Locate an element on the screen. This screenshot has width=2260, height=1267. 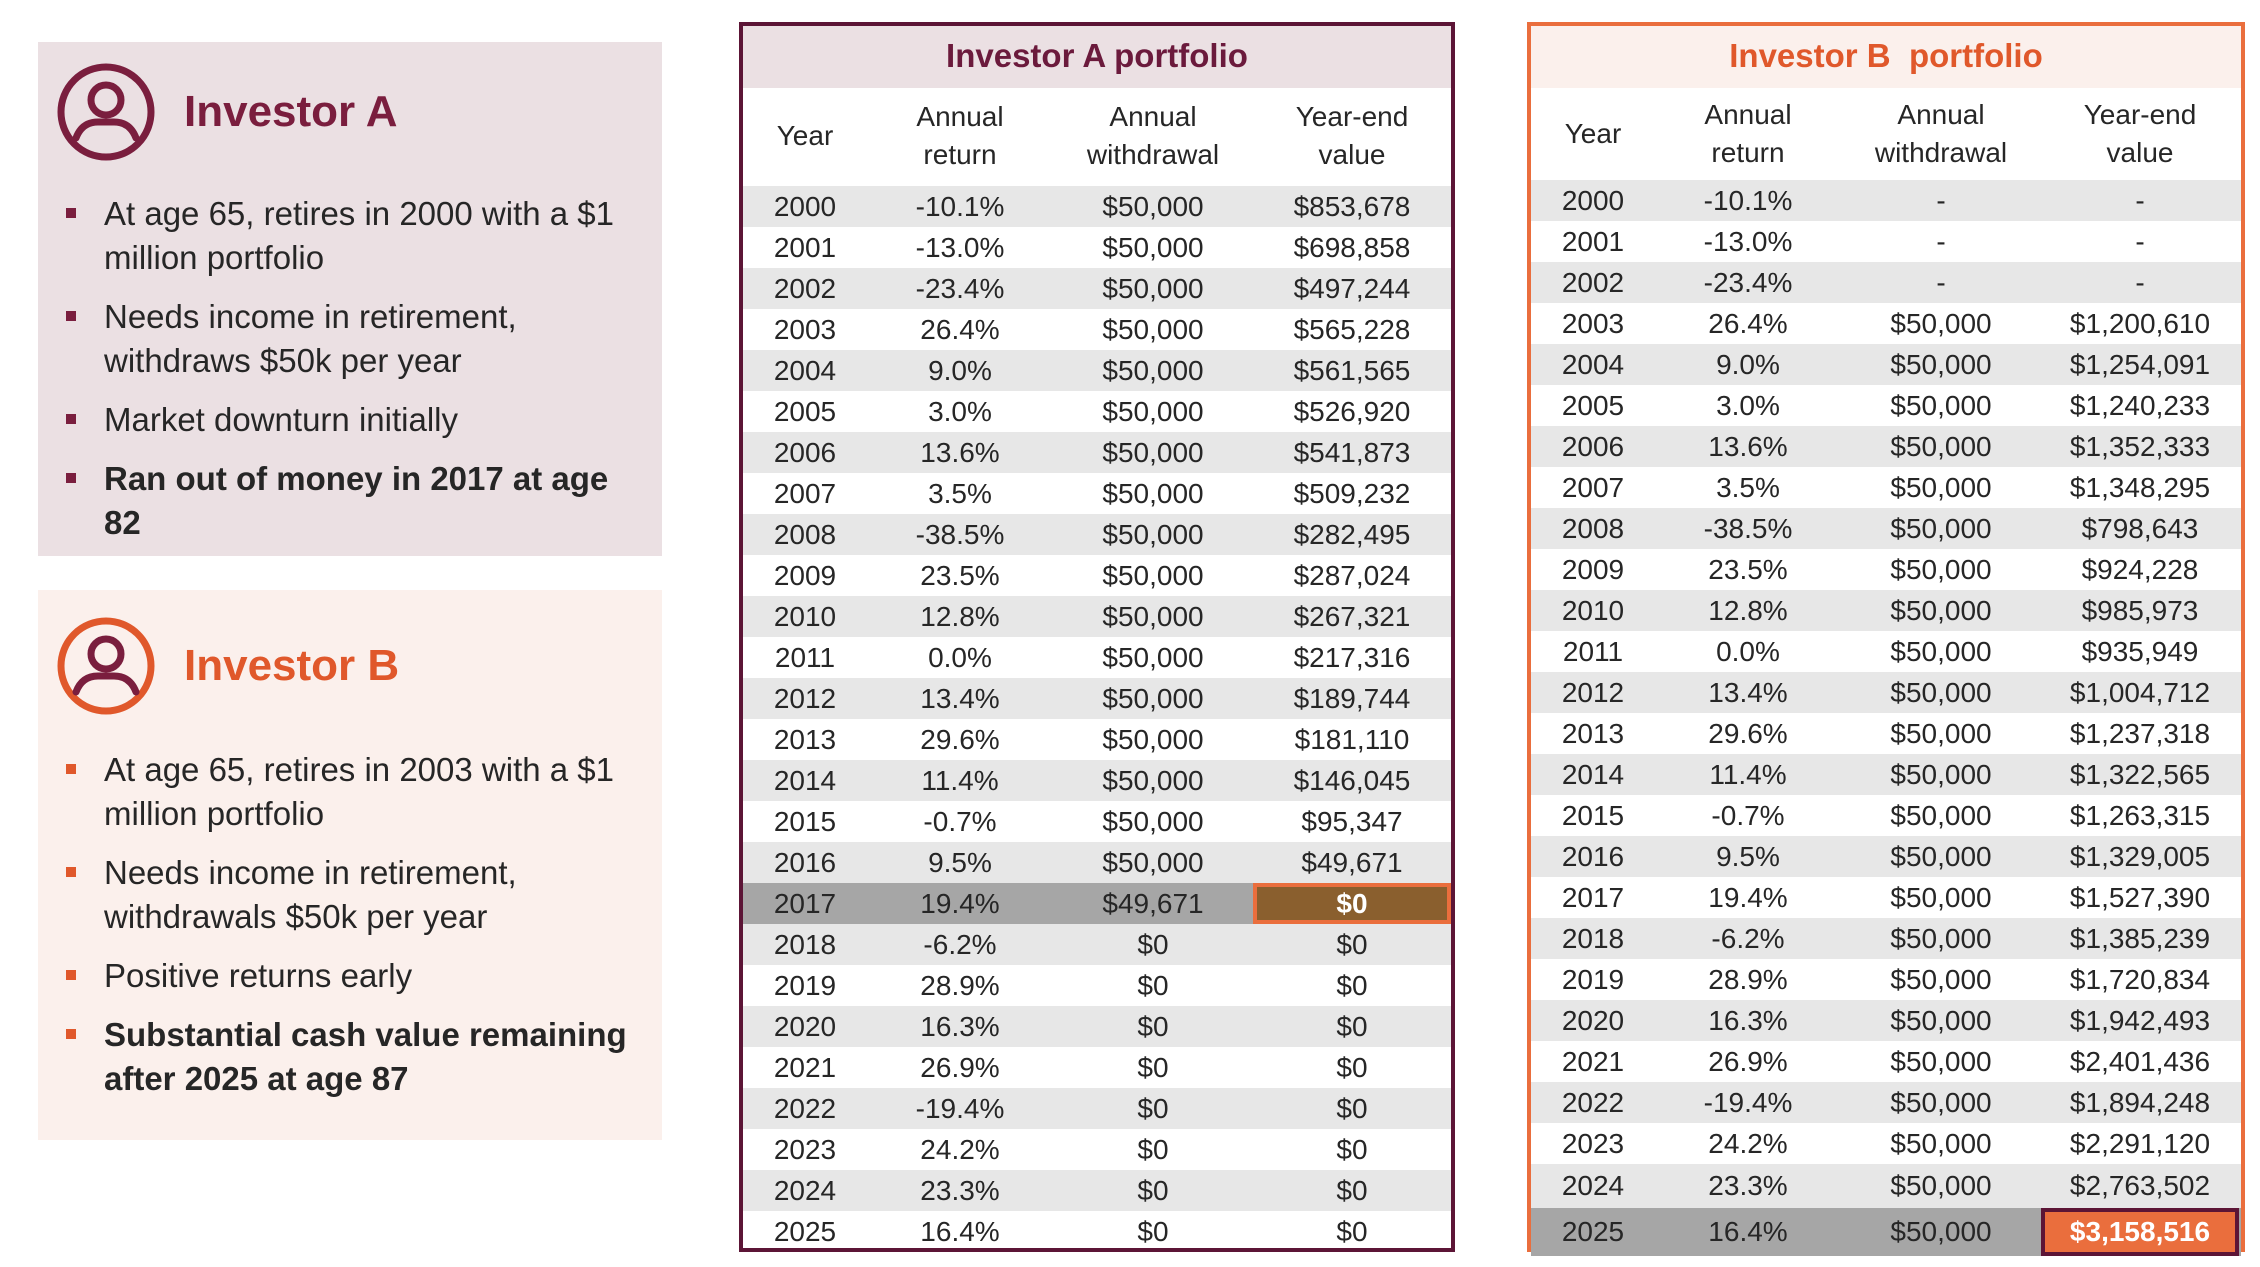
cell-year: 2019 is located at coordinates (1593, 979).